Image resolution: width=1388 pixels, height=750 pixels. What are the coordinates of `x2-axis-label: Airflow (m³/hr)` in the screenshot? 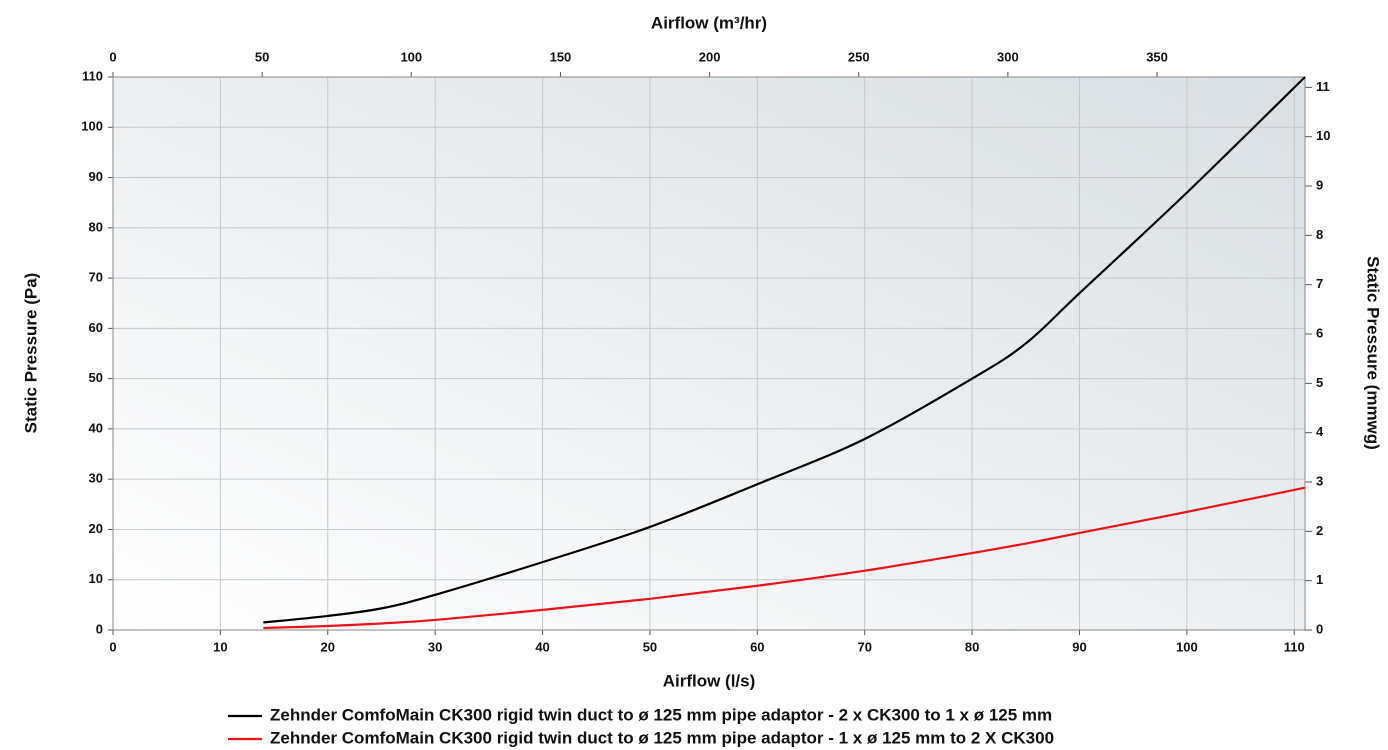 It's located at (709, 22).